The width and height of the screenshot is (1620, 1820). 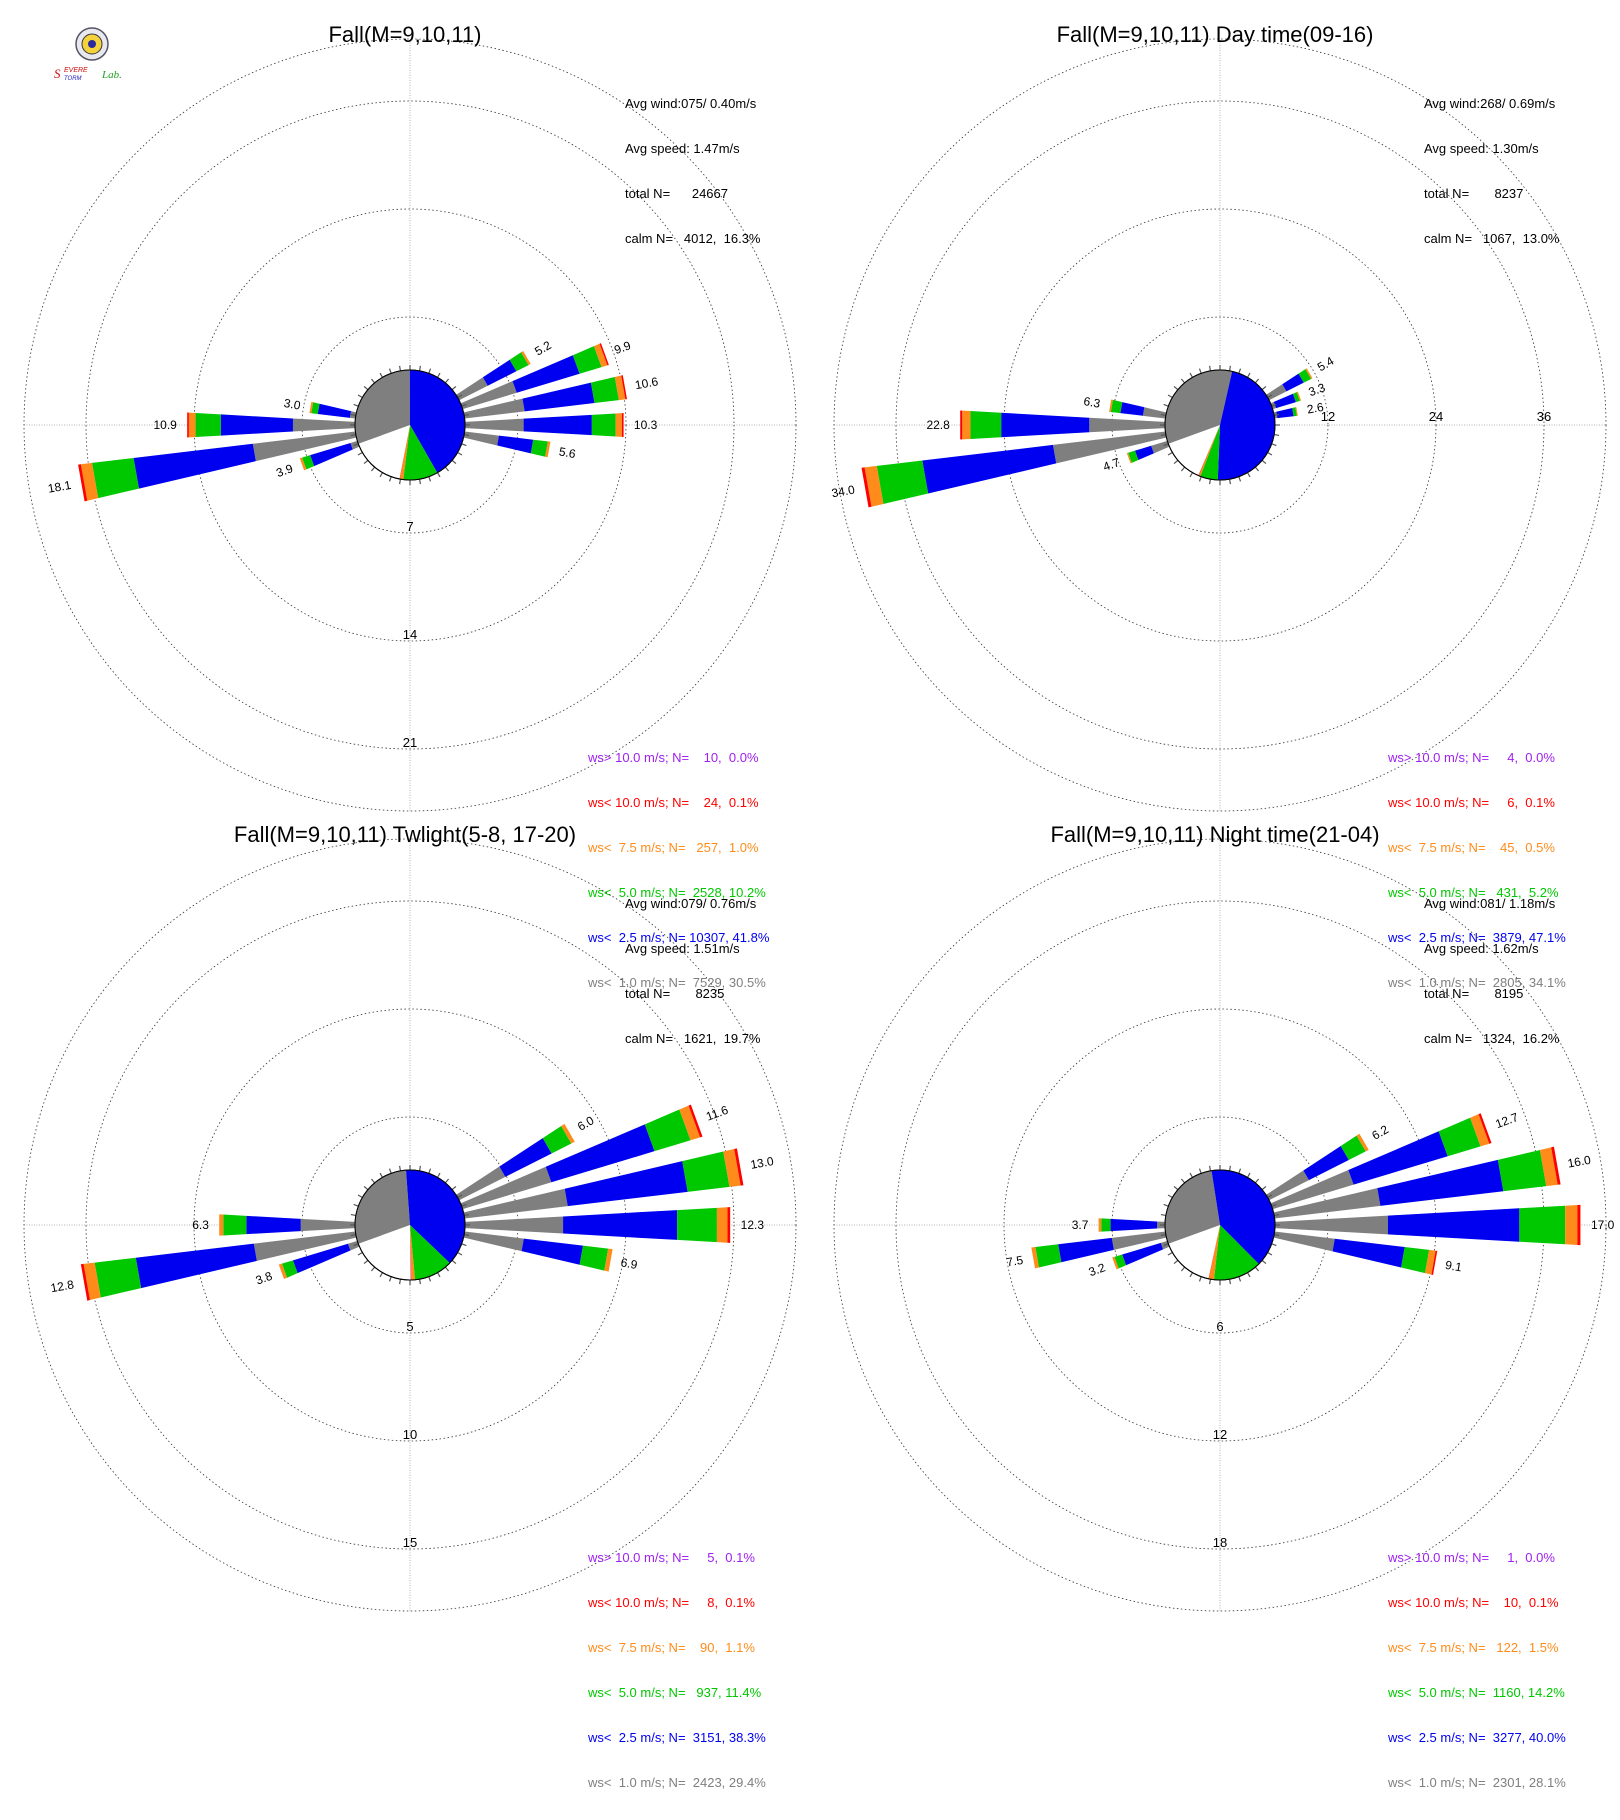 I want to click on ring-label: 6, so click(x=1219, y=1326).